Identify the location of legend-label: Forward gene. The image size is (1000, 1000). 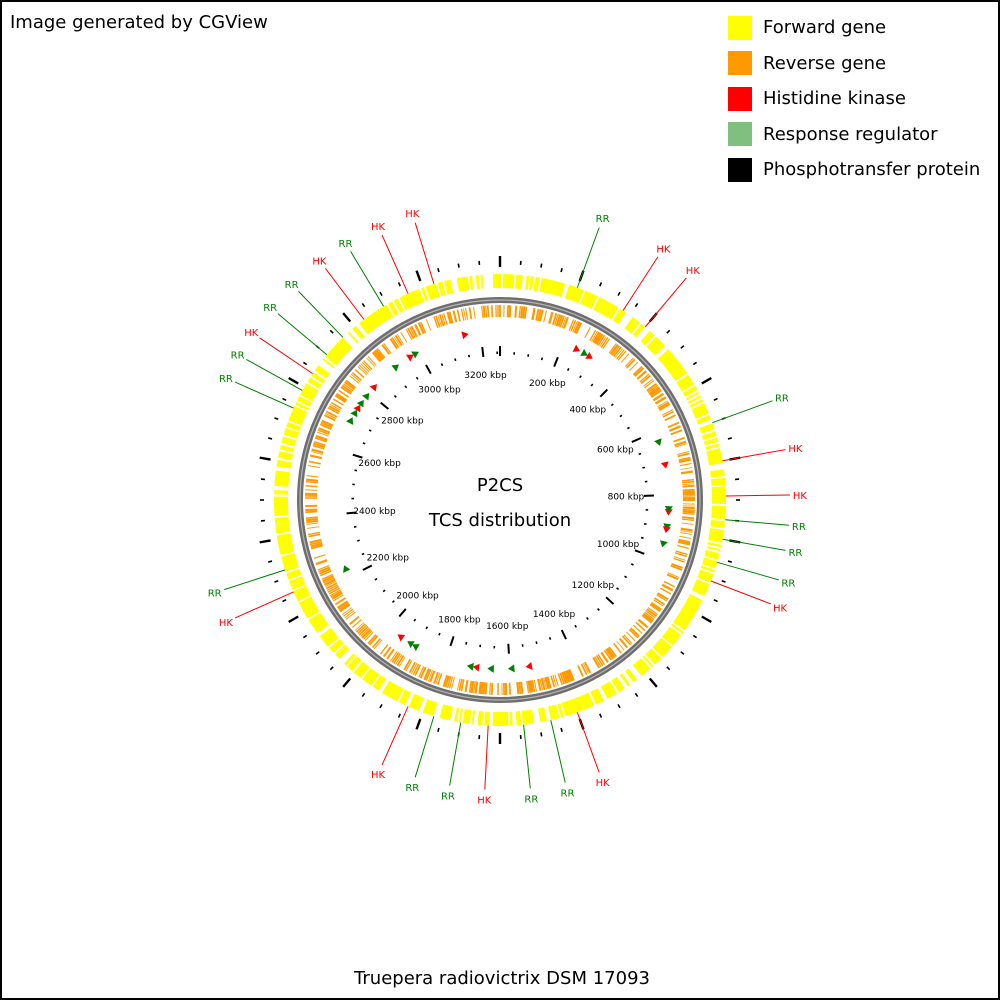
(825, 28).